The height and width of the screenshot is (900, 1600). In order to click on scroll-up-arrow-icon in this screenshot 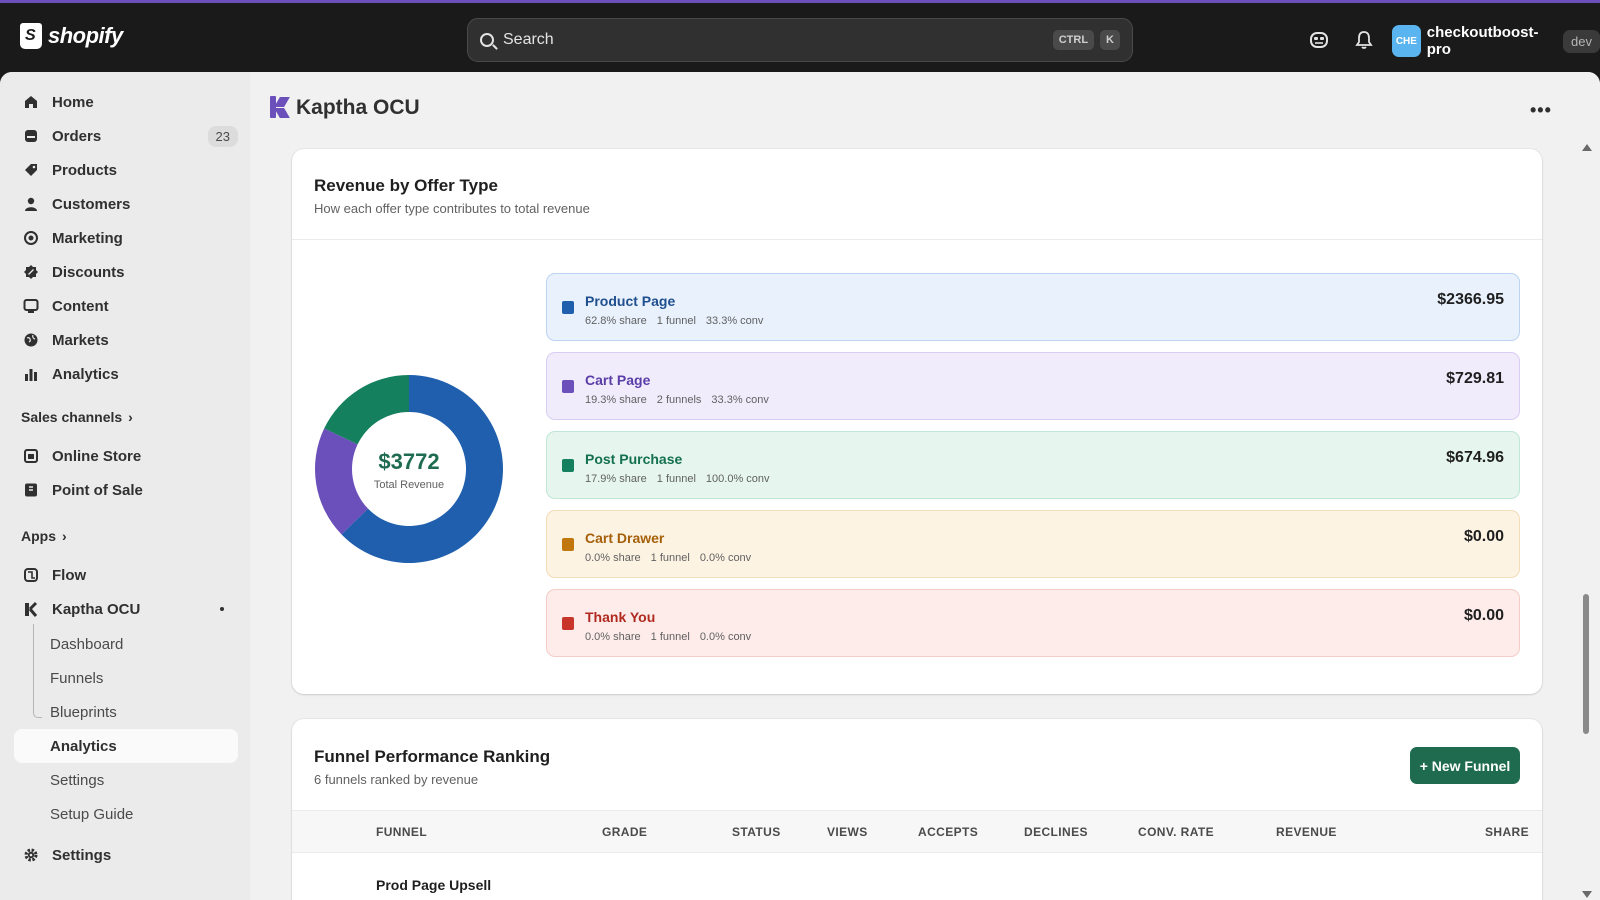, I will do `click(1587, 147)`.